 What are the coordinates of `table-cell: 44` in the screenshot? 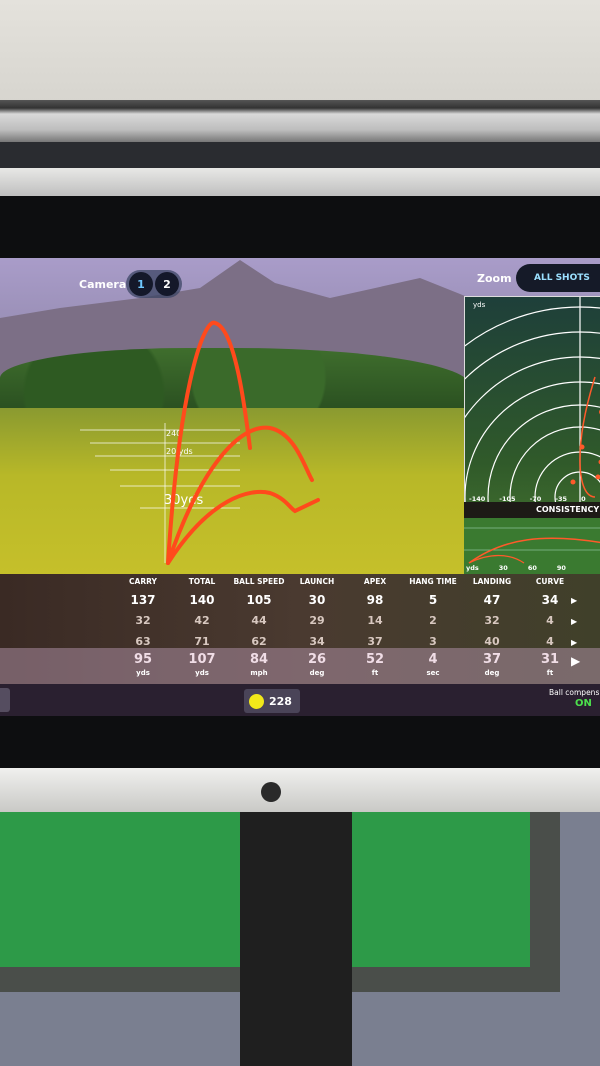 It's located at (259, 620).